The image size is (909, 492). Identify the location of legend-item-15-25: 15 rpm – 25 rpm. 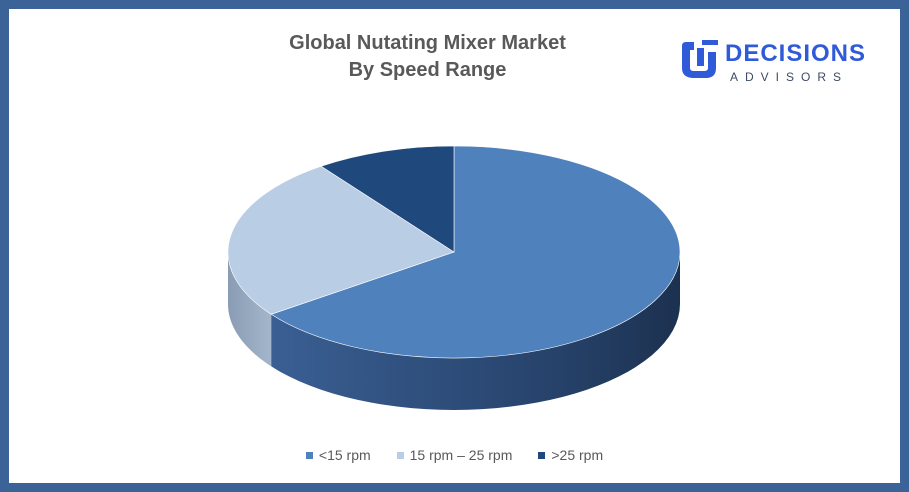
(454, 455).